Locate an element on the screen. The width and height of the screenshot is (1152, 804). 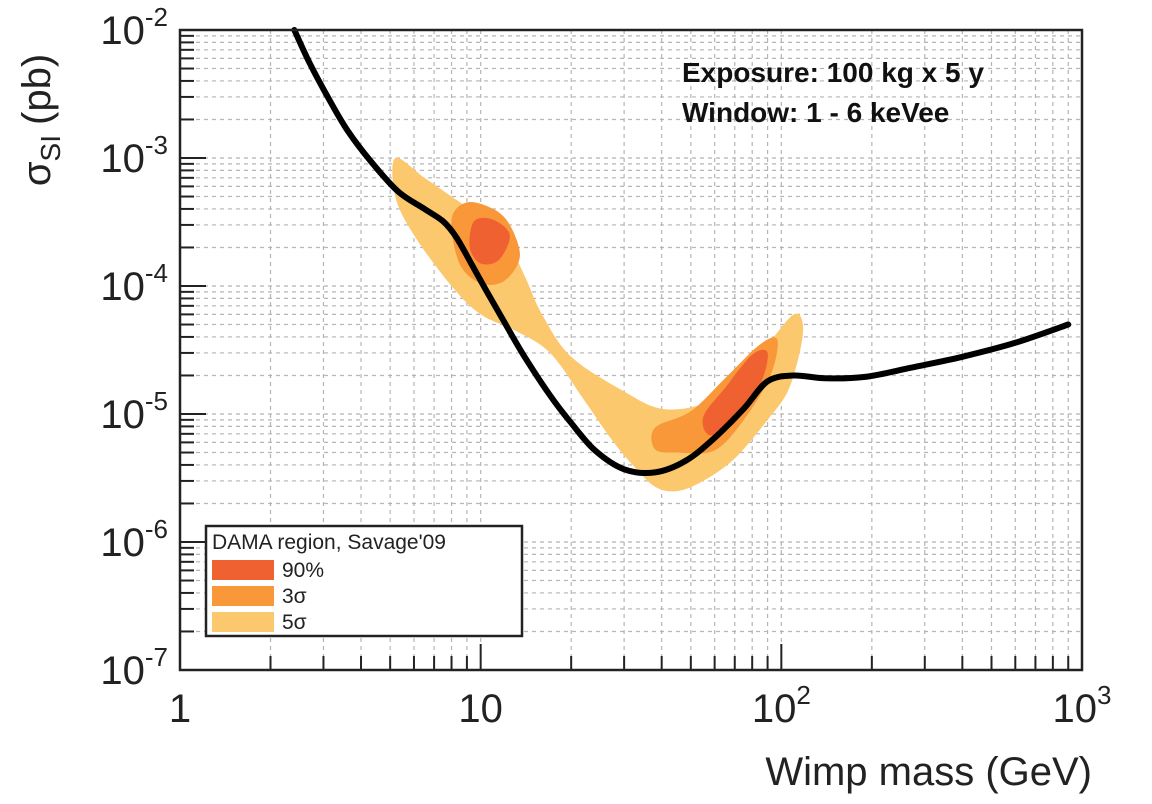
y-tick-label: 10⁻⁴ is located at coordinates (134, 283).